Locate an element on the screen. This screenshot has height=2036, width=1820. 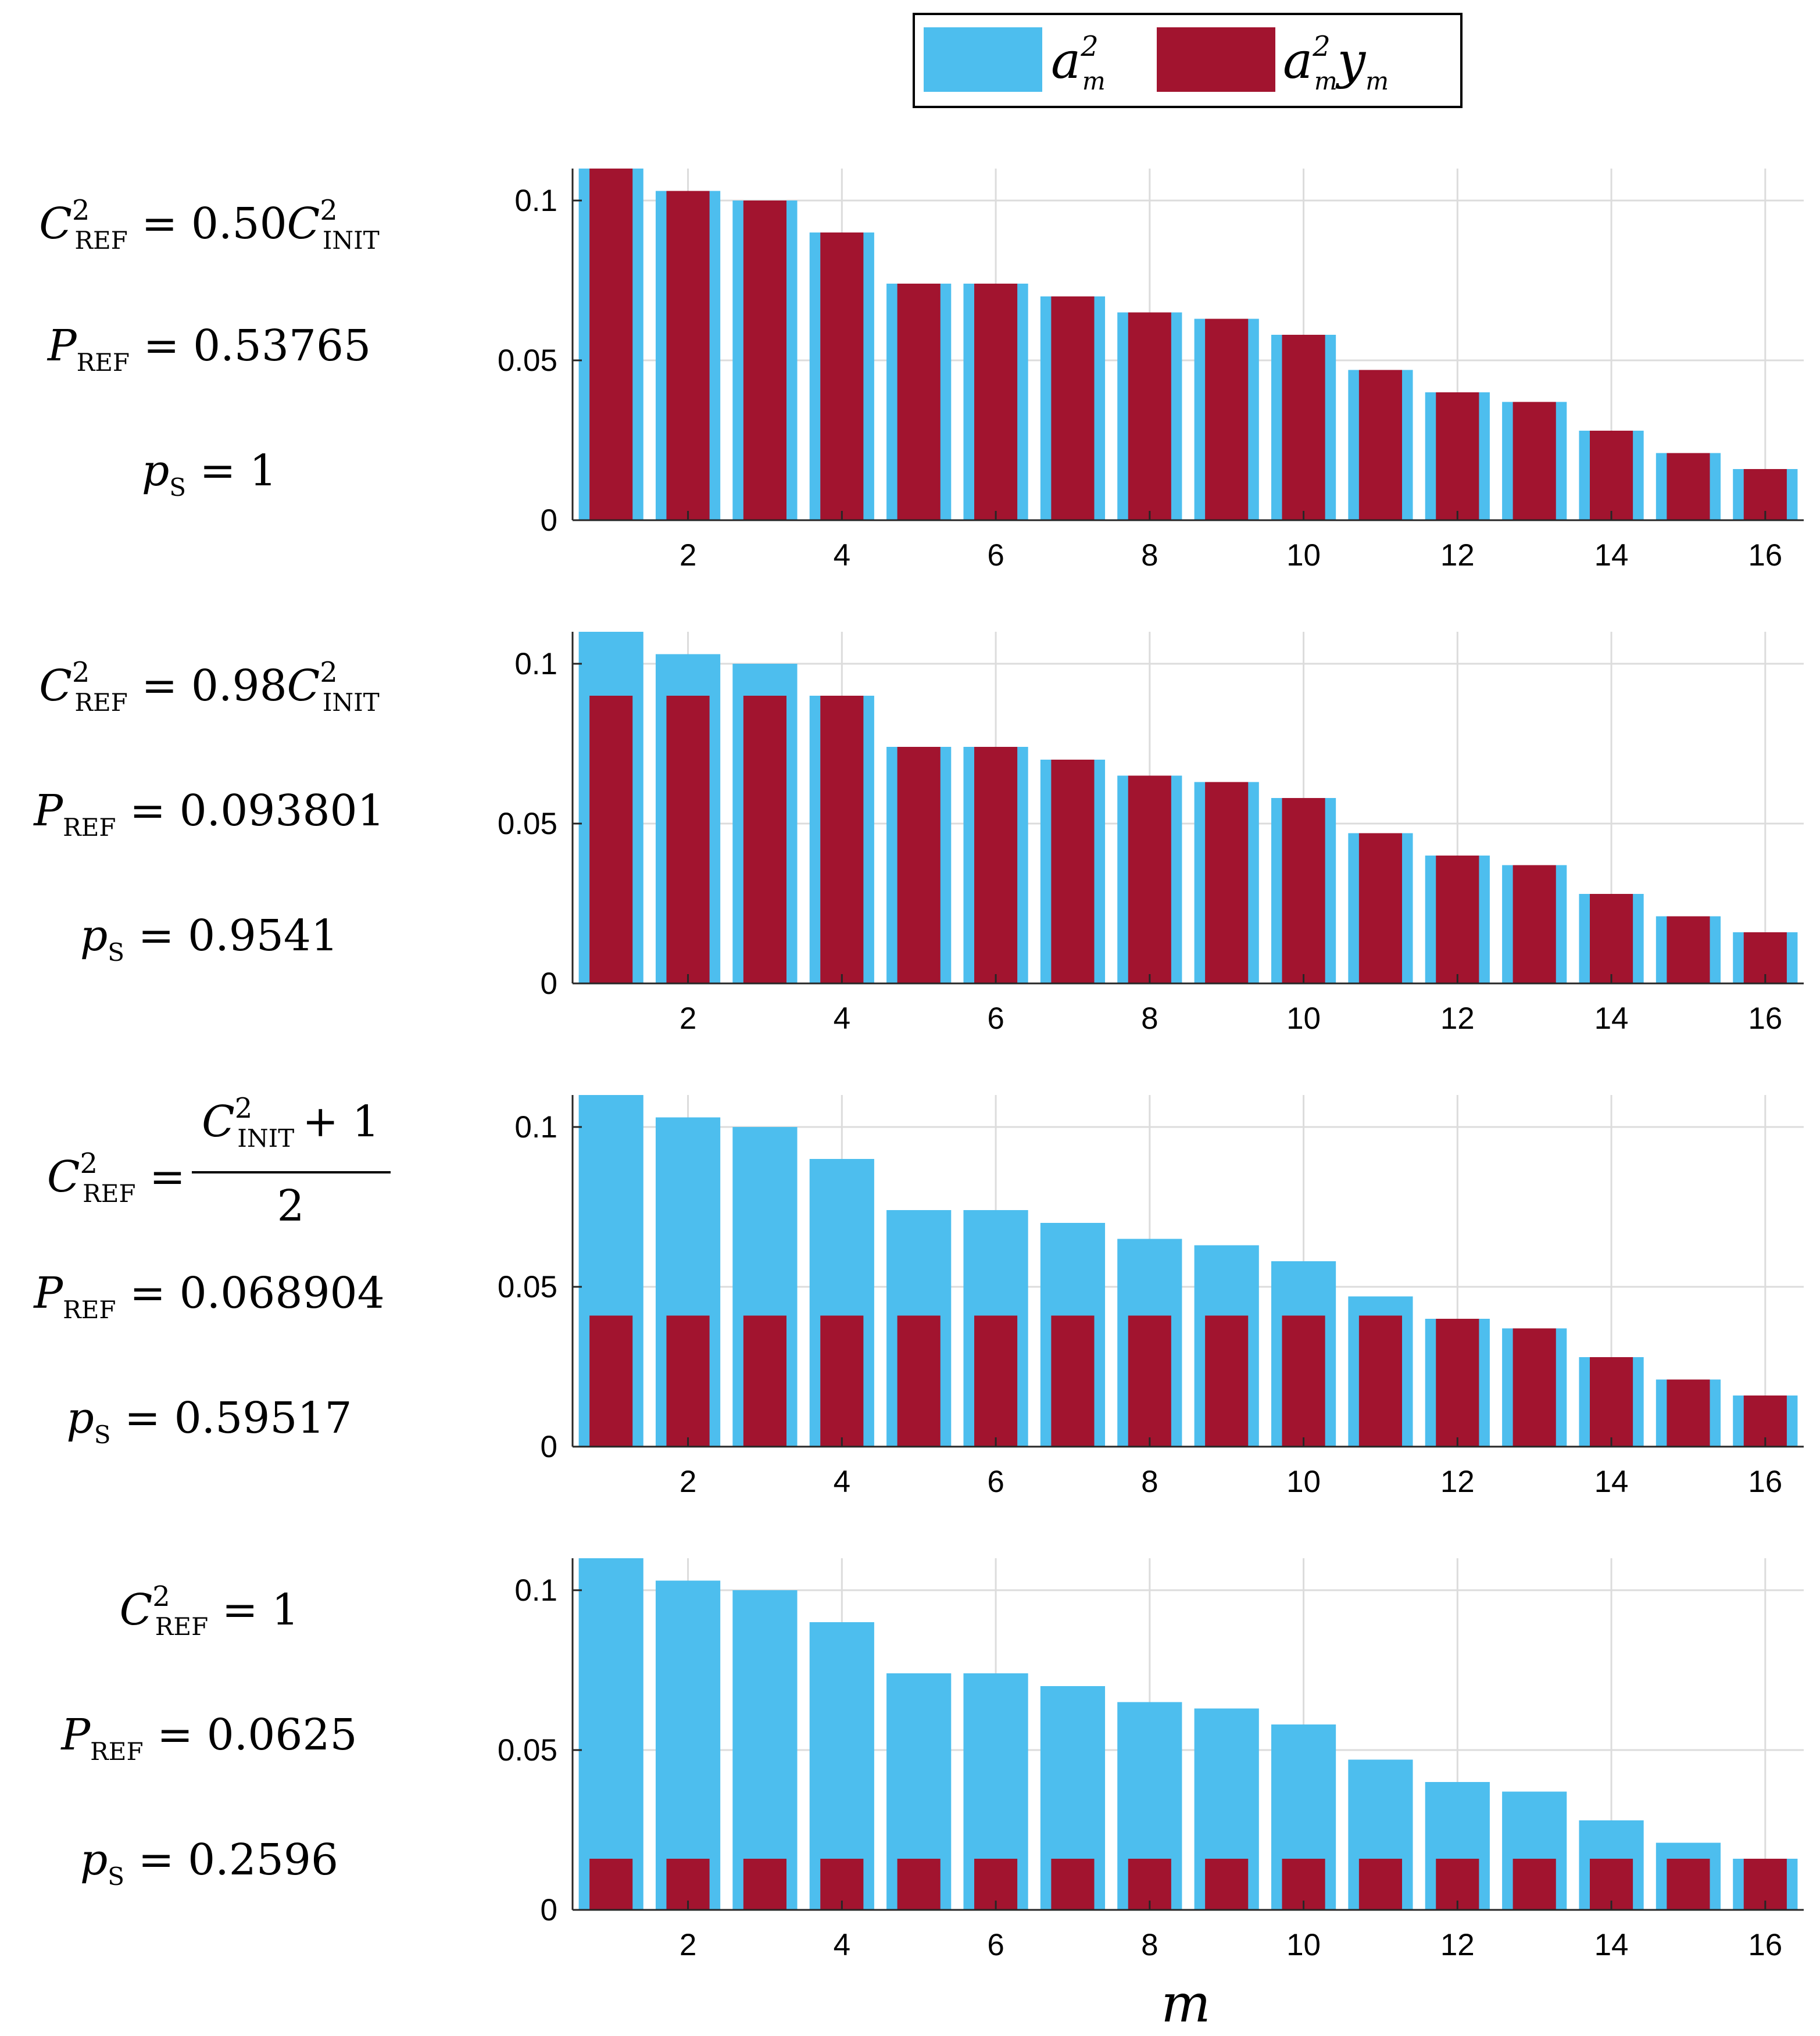
legend-swatch-am2ym is located at coordinates (1216, 59).